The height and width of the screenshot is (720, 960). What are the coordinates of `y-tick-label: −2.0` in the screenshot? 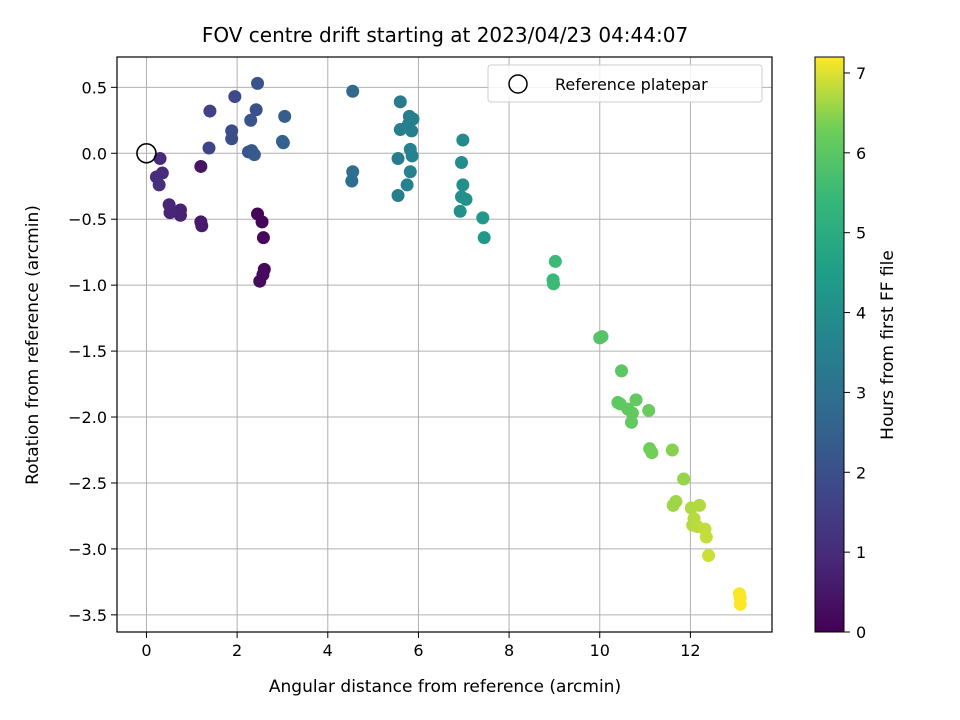 It's located at (87, 417).